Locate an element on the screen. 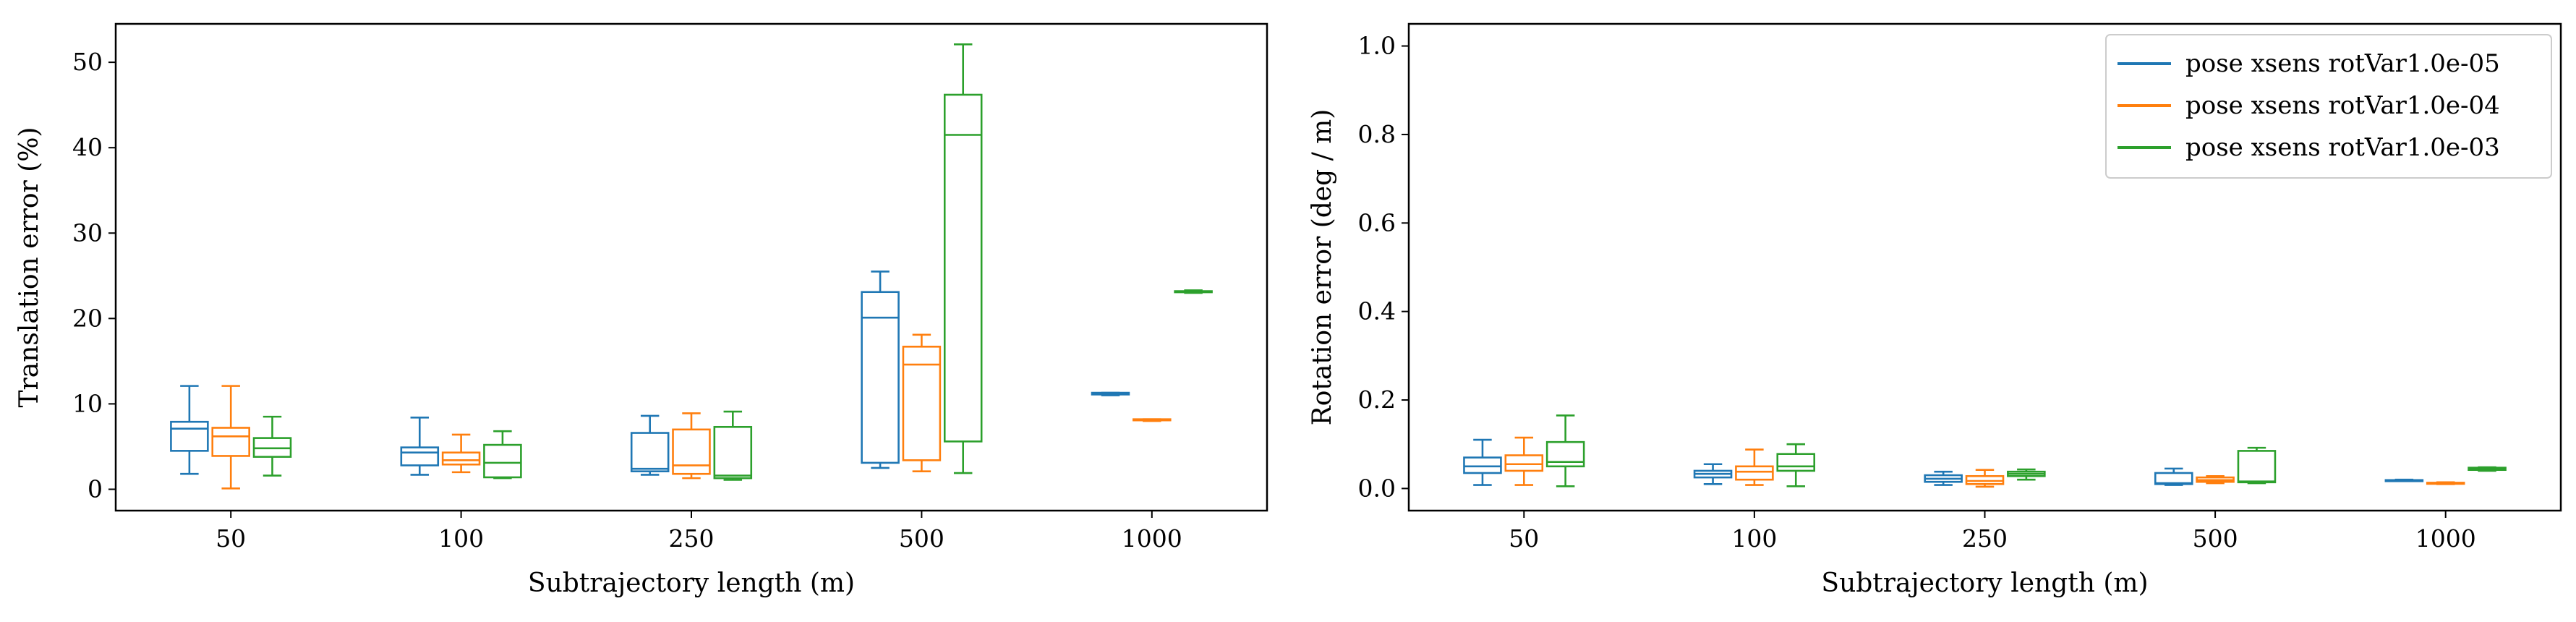  y-tick-label: 50 is located at coordinates (87, 62).